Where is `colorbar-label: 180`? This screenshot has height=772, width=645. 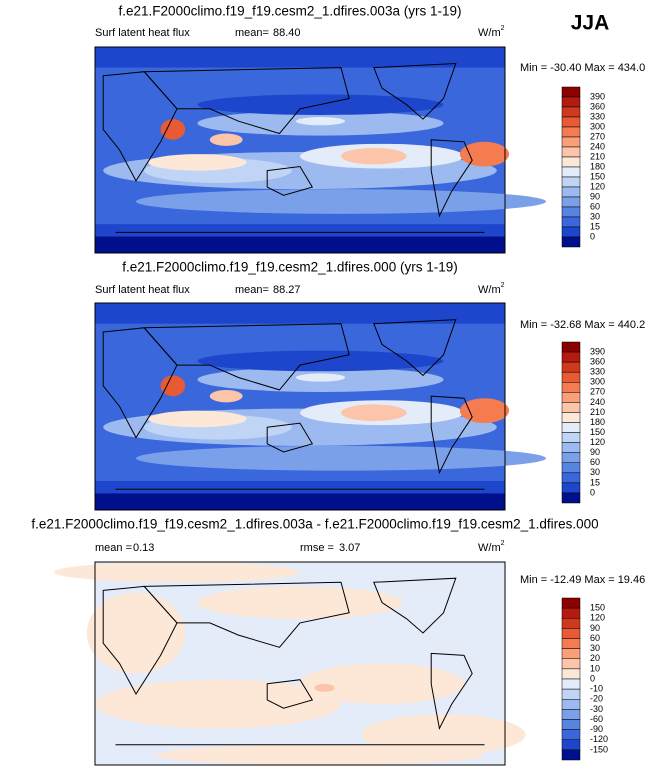
colorbar-label: 180 is located at coordinates (597, 422).